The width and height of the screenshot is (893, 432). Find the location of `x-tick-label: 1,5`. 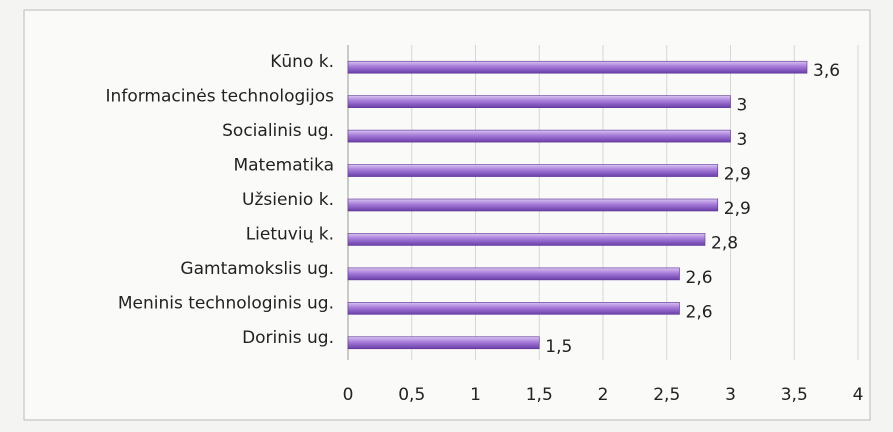

x-tick-label: 1,5 is located at coordinates (539, 395).